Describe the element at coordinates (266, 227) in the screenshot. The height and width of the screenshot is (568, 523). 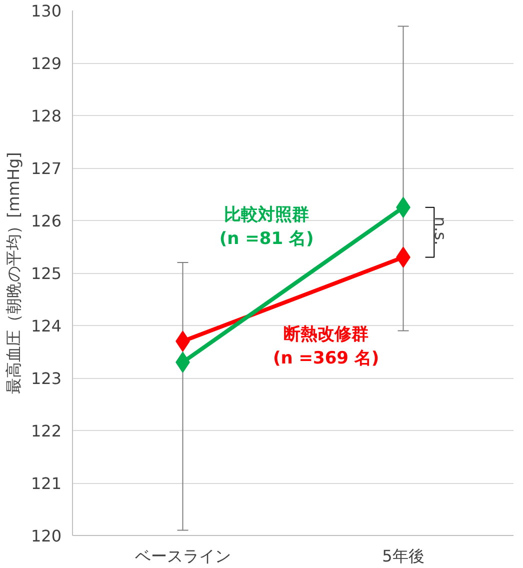
I see `series-label: 比較対照群 (n =81 名)` at that location.